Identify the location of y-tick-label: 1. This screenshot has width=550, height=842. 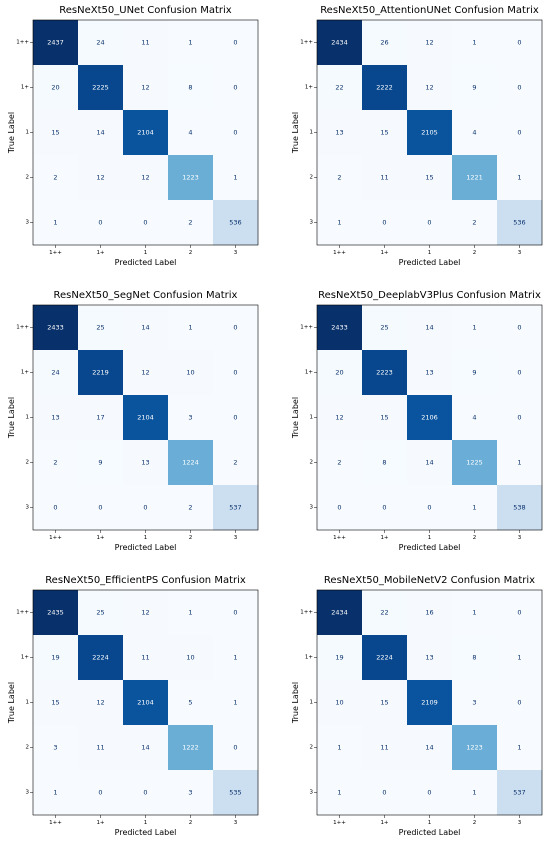
(28, 133).